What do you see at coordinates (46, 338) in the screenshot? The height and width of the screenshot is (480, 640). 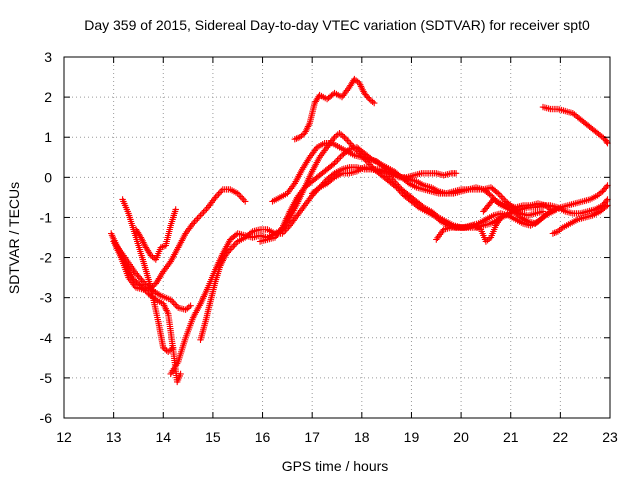 I see `y-tick-label: -4` at bounding box center [46, 338].